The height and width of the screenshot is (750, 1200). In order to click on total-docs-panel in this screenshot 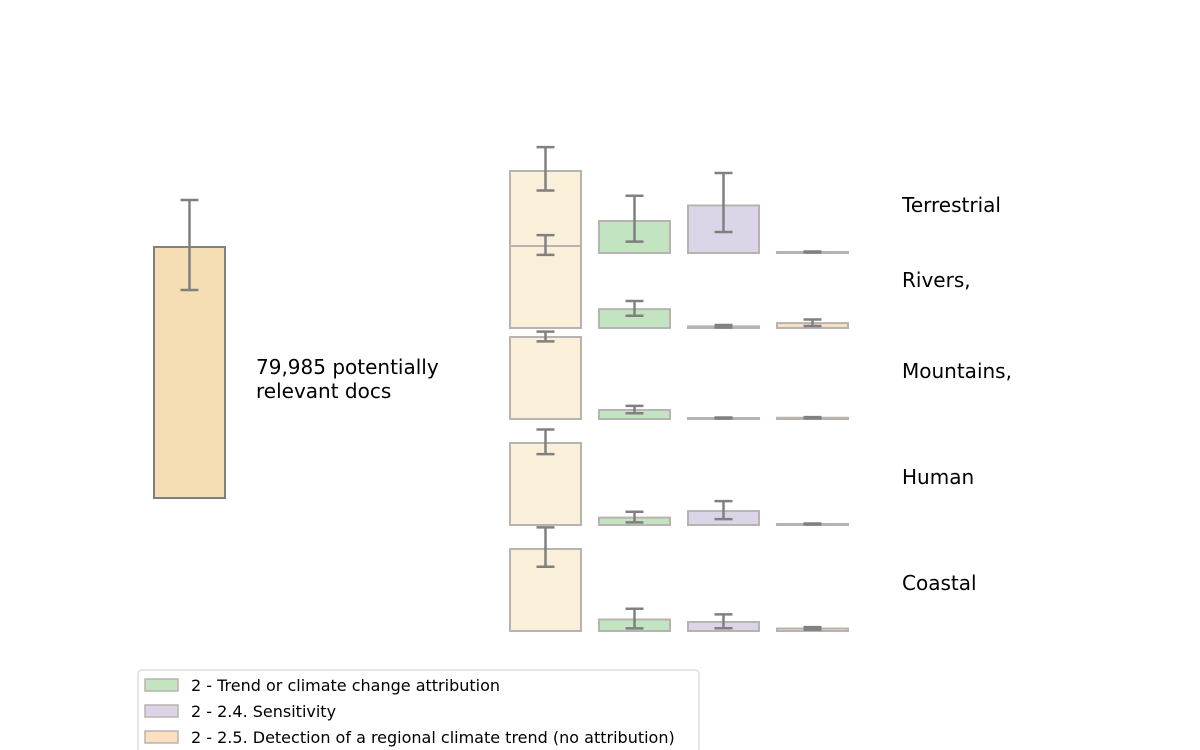, I will do `click(189, 348)`.